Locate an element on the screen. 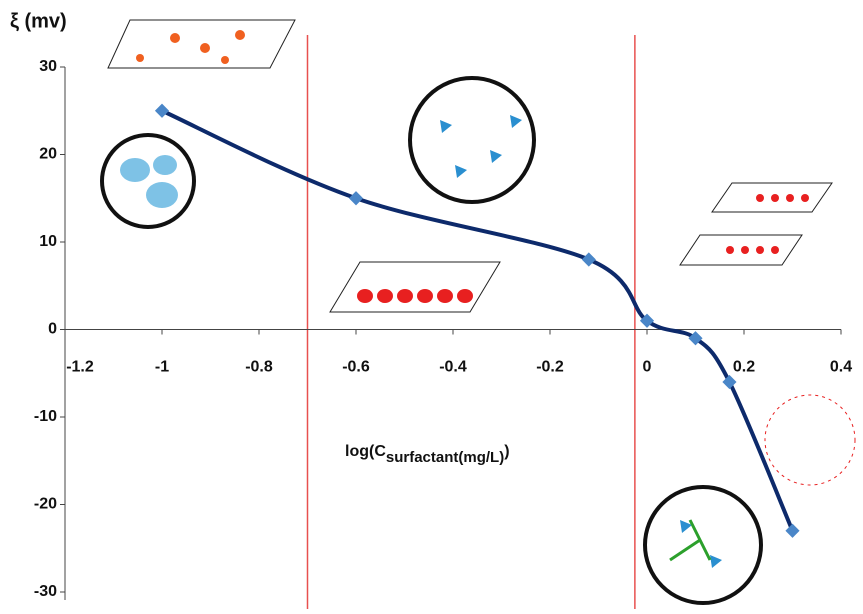 The image size is (863, 614). x-axis-label: log(Csurfactant(mg/L)) is located at coordinates (427, 454).